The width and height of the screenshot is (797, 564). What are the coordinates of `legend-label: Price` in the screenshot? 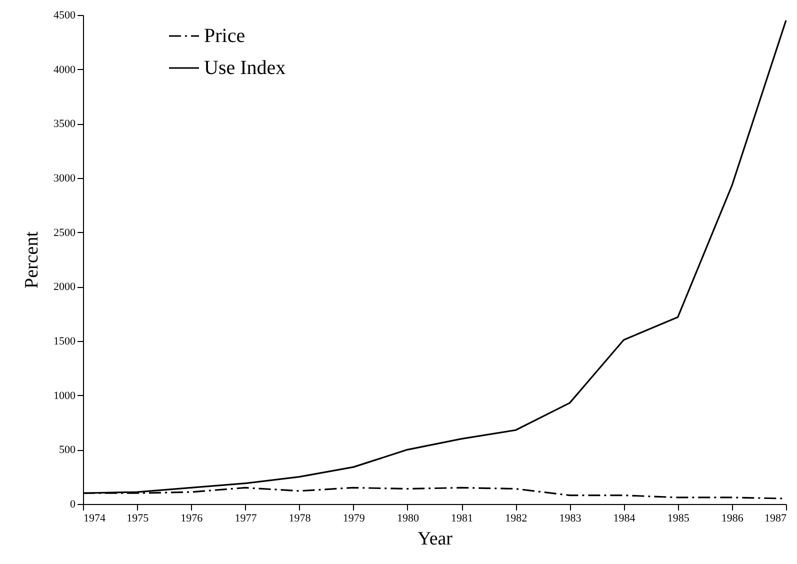 It's located at (225, 36).